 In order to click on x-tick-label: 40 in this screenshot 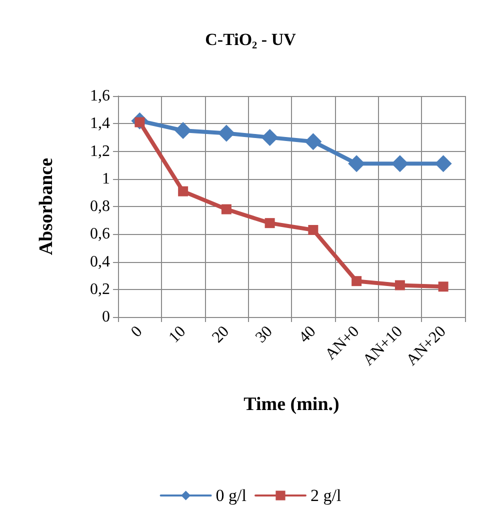, I will do `click(308, 334)`.